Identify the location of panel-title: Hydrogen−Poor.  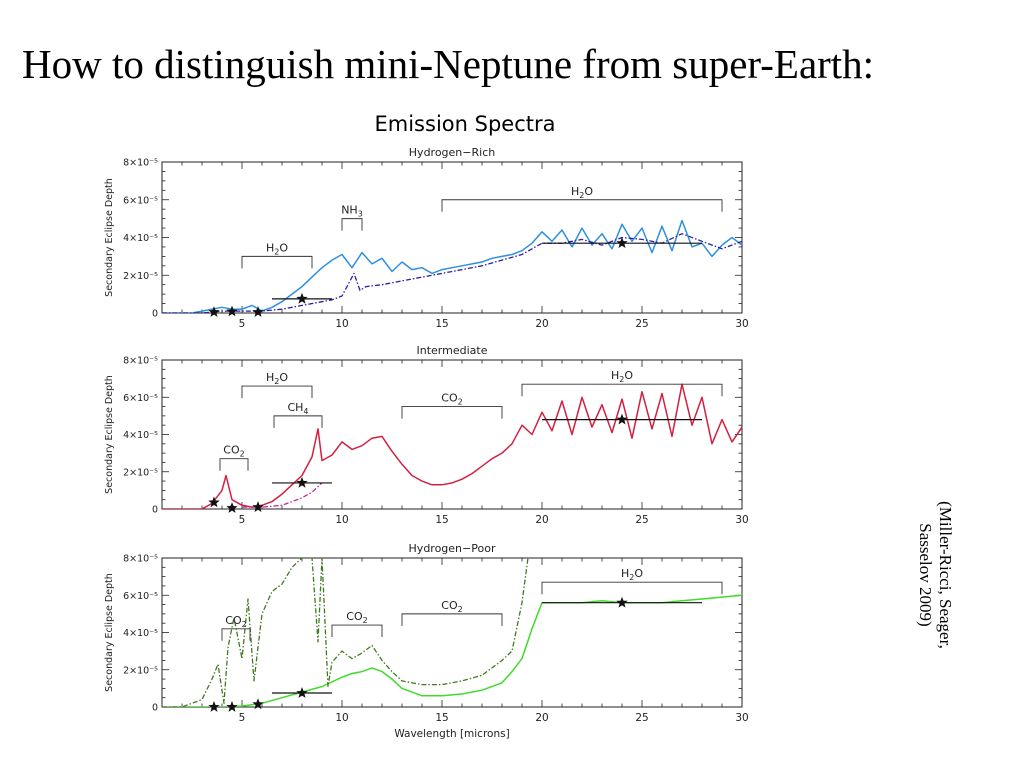
(452, 548).